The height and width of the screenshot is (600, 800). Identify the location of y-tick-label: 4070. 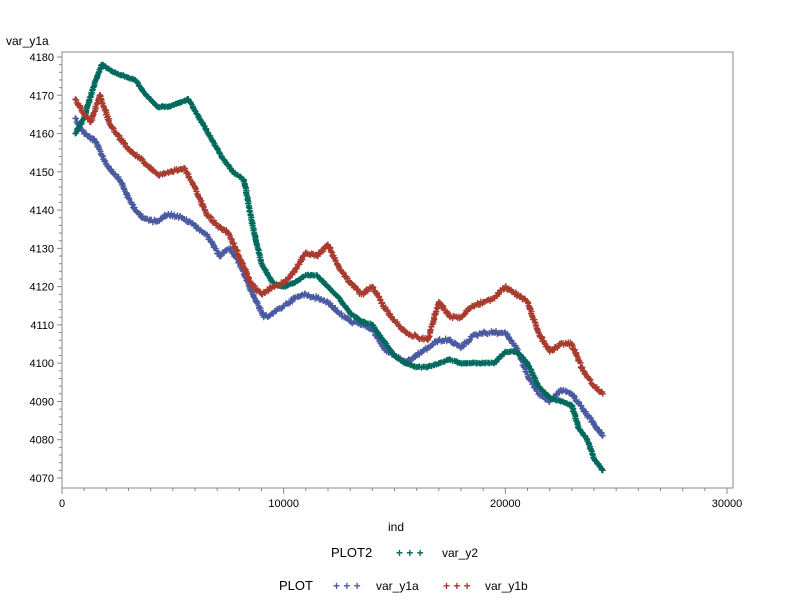
(42, 479).